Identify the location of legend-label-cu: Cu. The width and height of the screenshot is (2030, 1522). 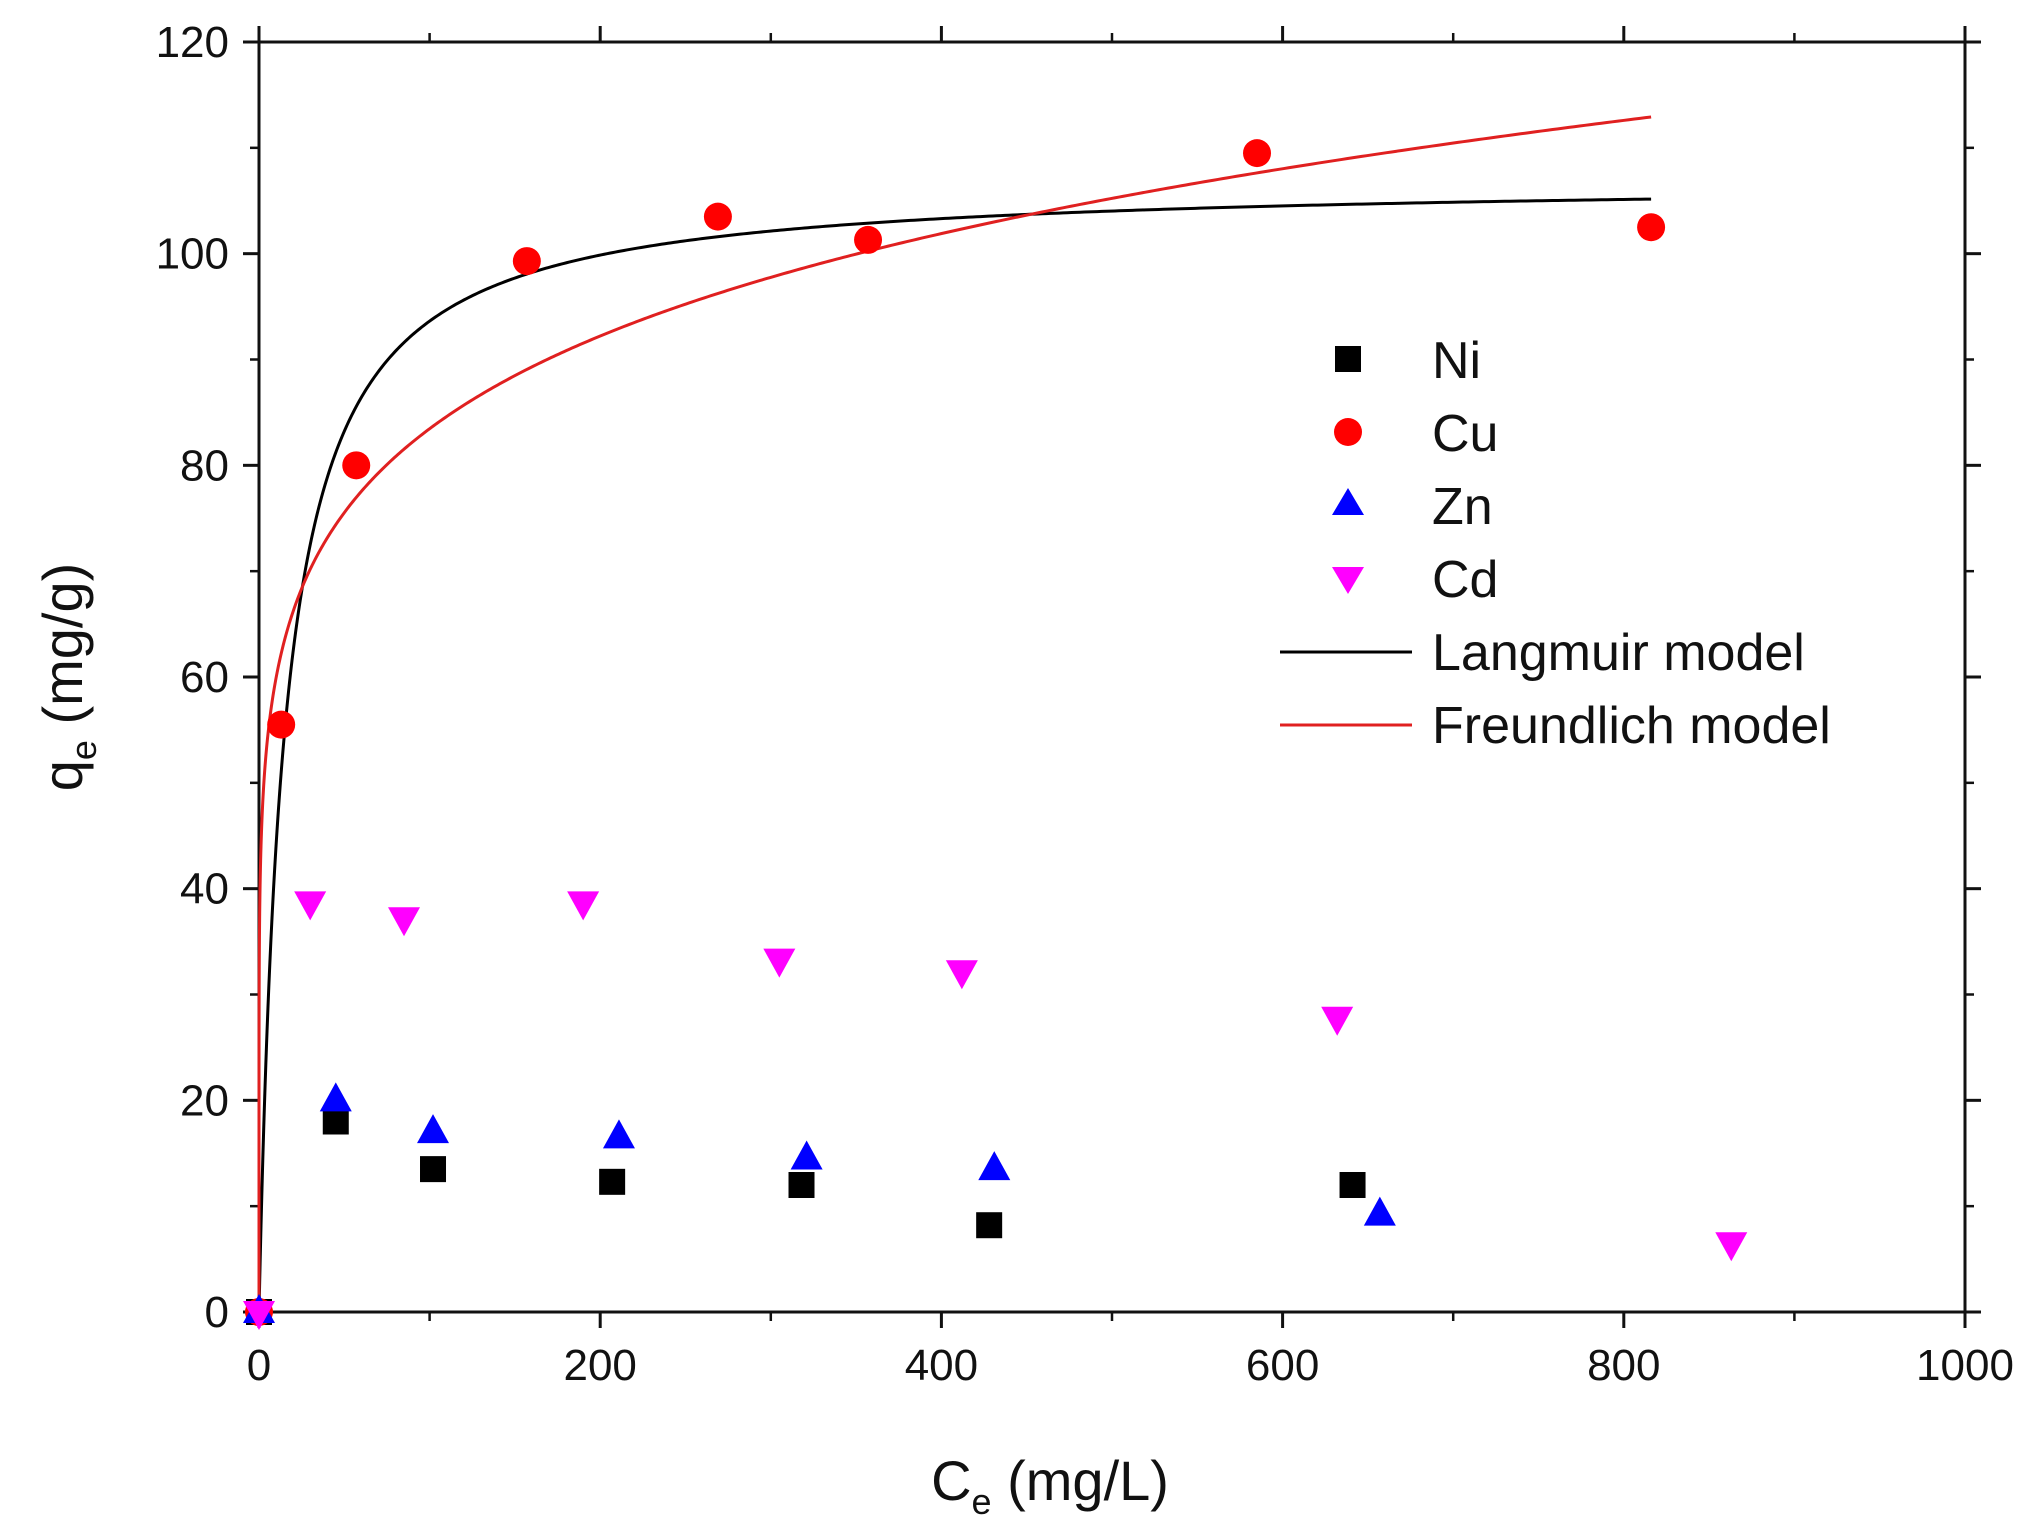
(1465, 434).